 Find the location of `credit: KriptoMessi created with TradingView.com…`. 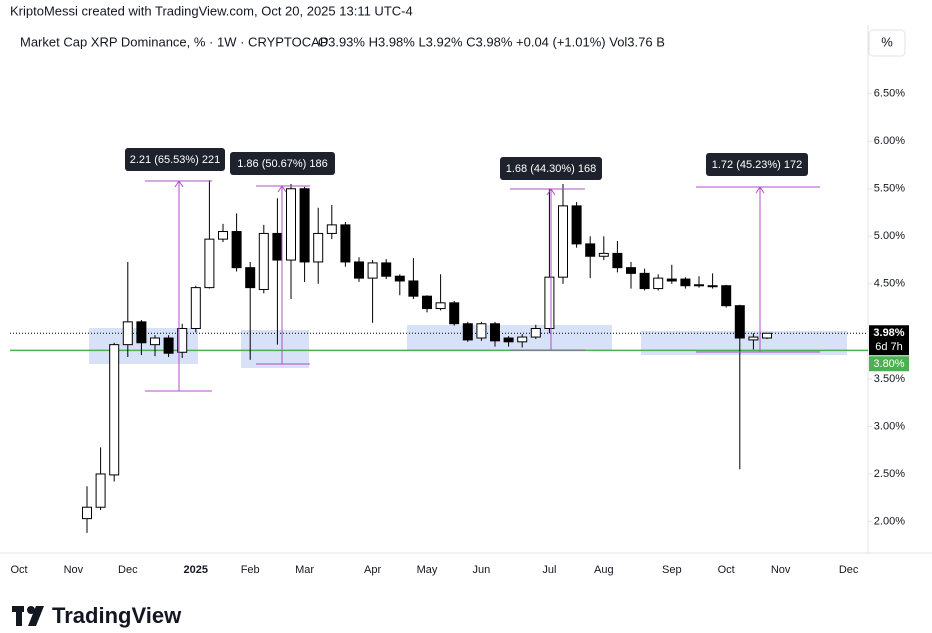

credit: KriptoMessi created with TradingView.com… is located at coordinates (211, 10).